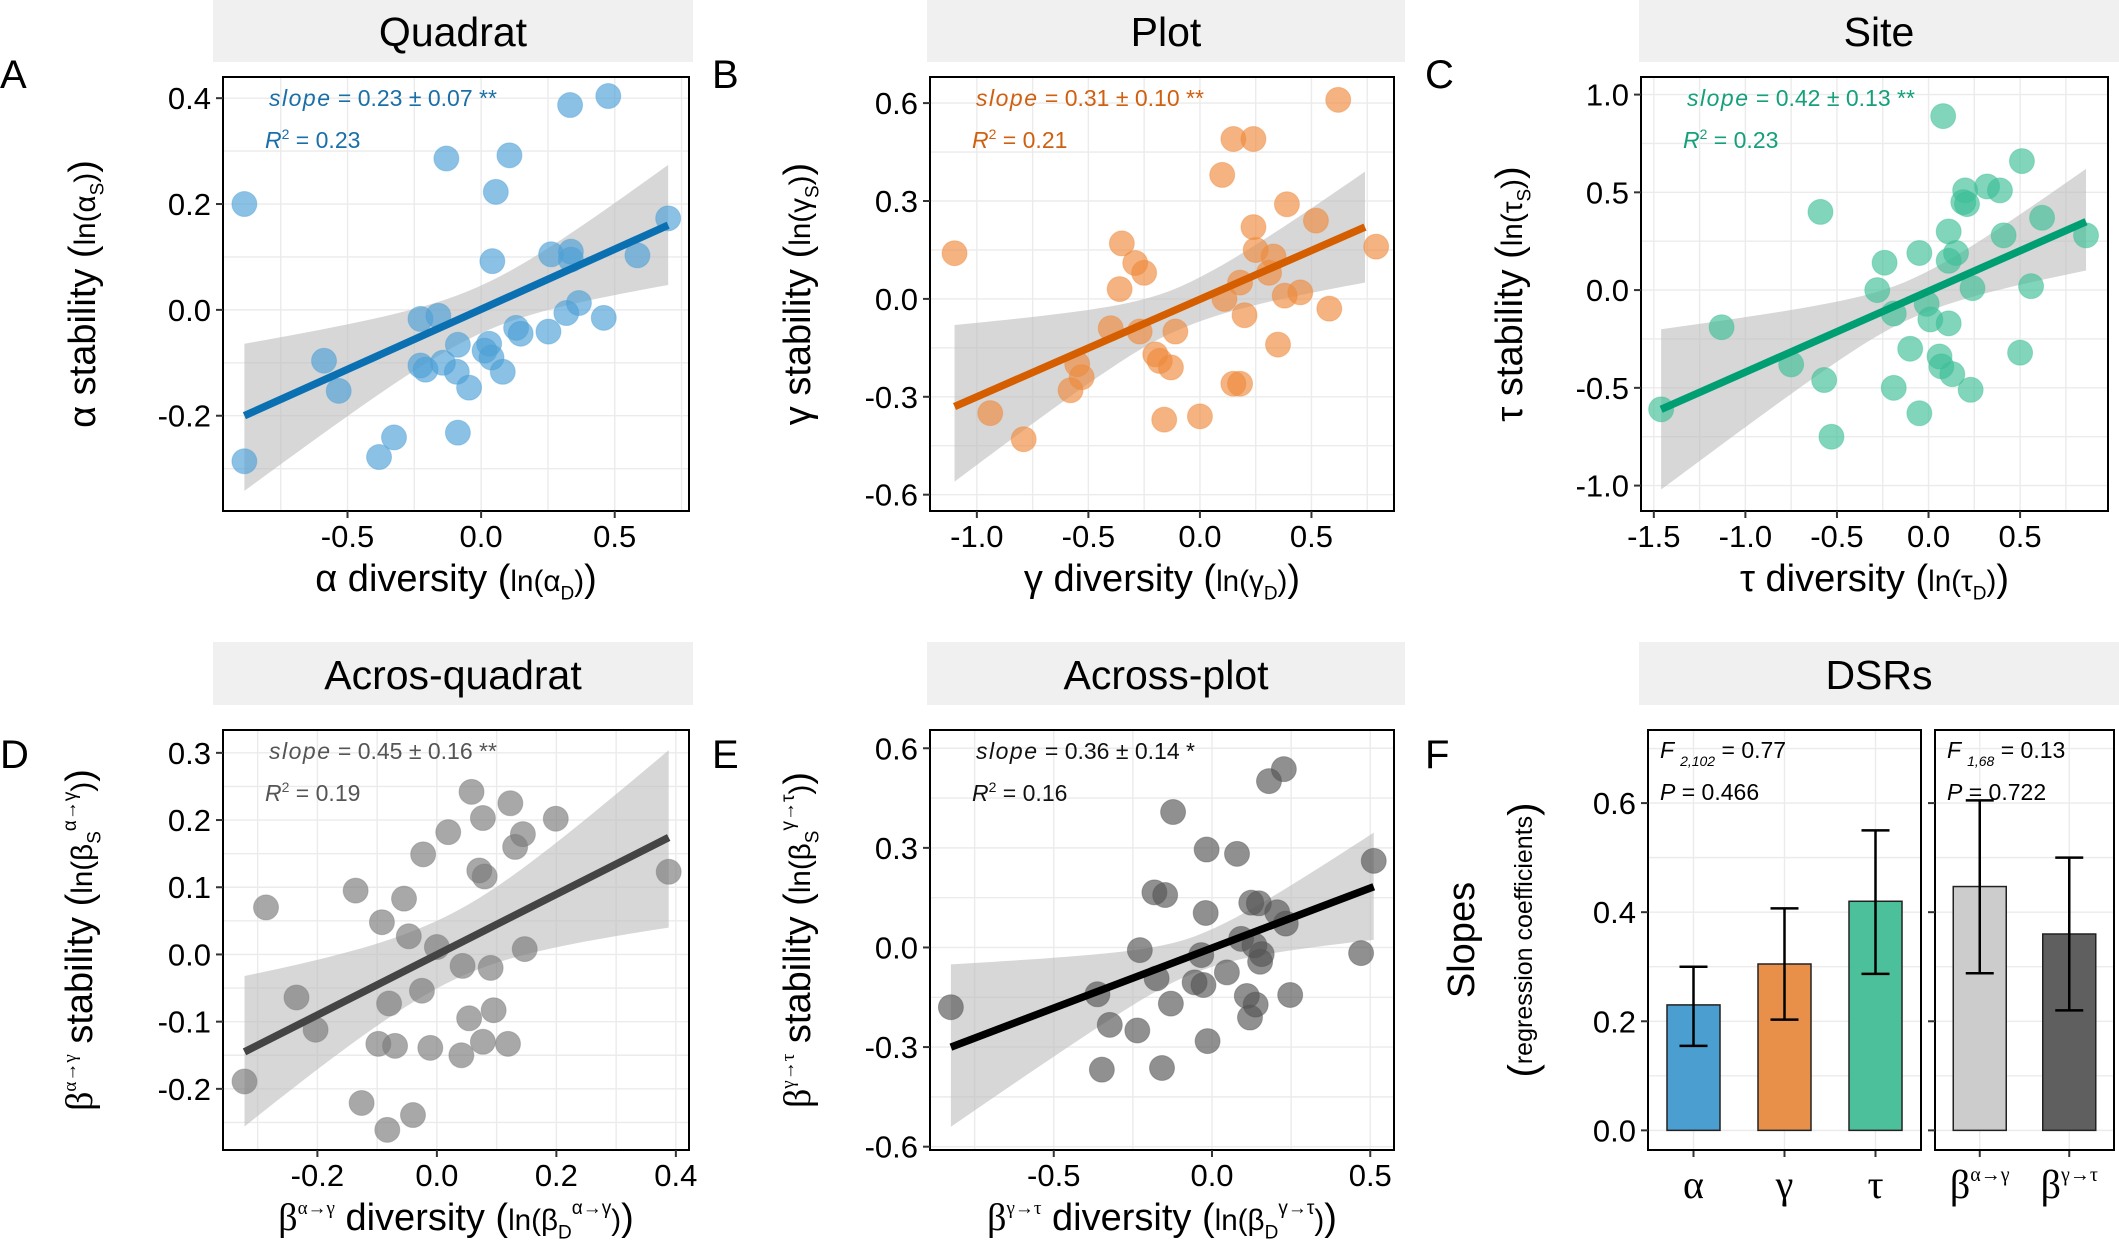 Image resolution: width=2119 pixels, height=1246 pixels. What do you see at coordinates (1296, 1208) in the screenshot?
I see `x-axis-title-part: γ→τ` at bounding box center [1296, 1208].